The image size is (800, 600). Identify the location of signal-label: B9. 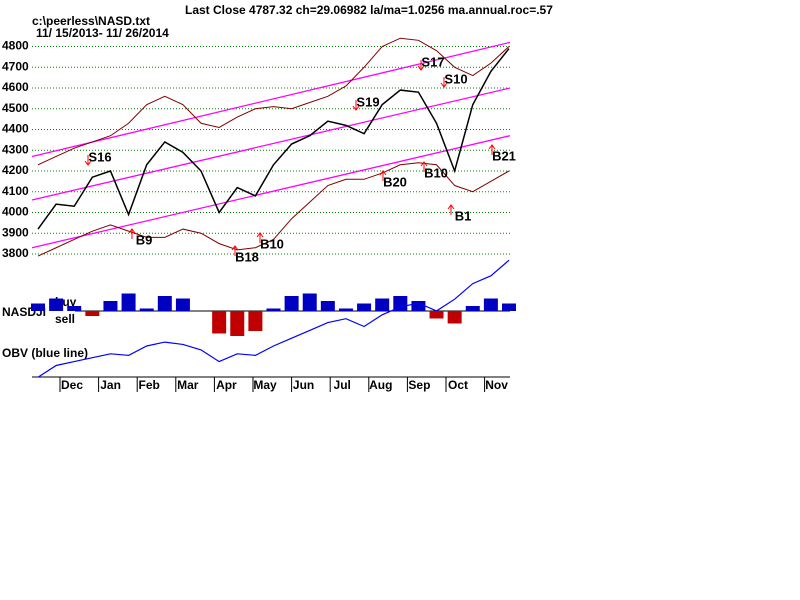
(144, 239).